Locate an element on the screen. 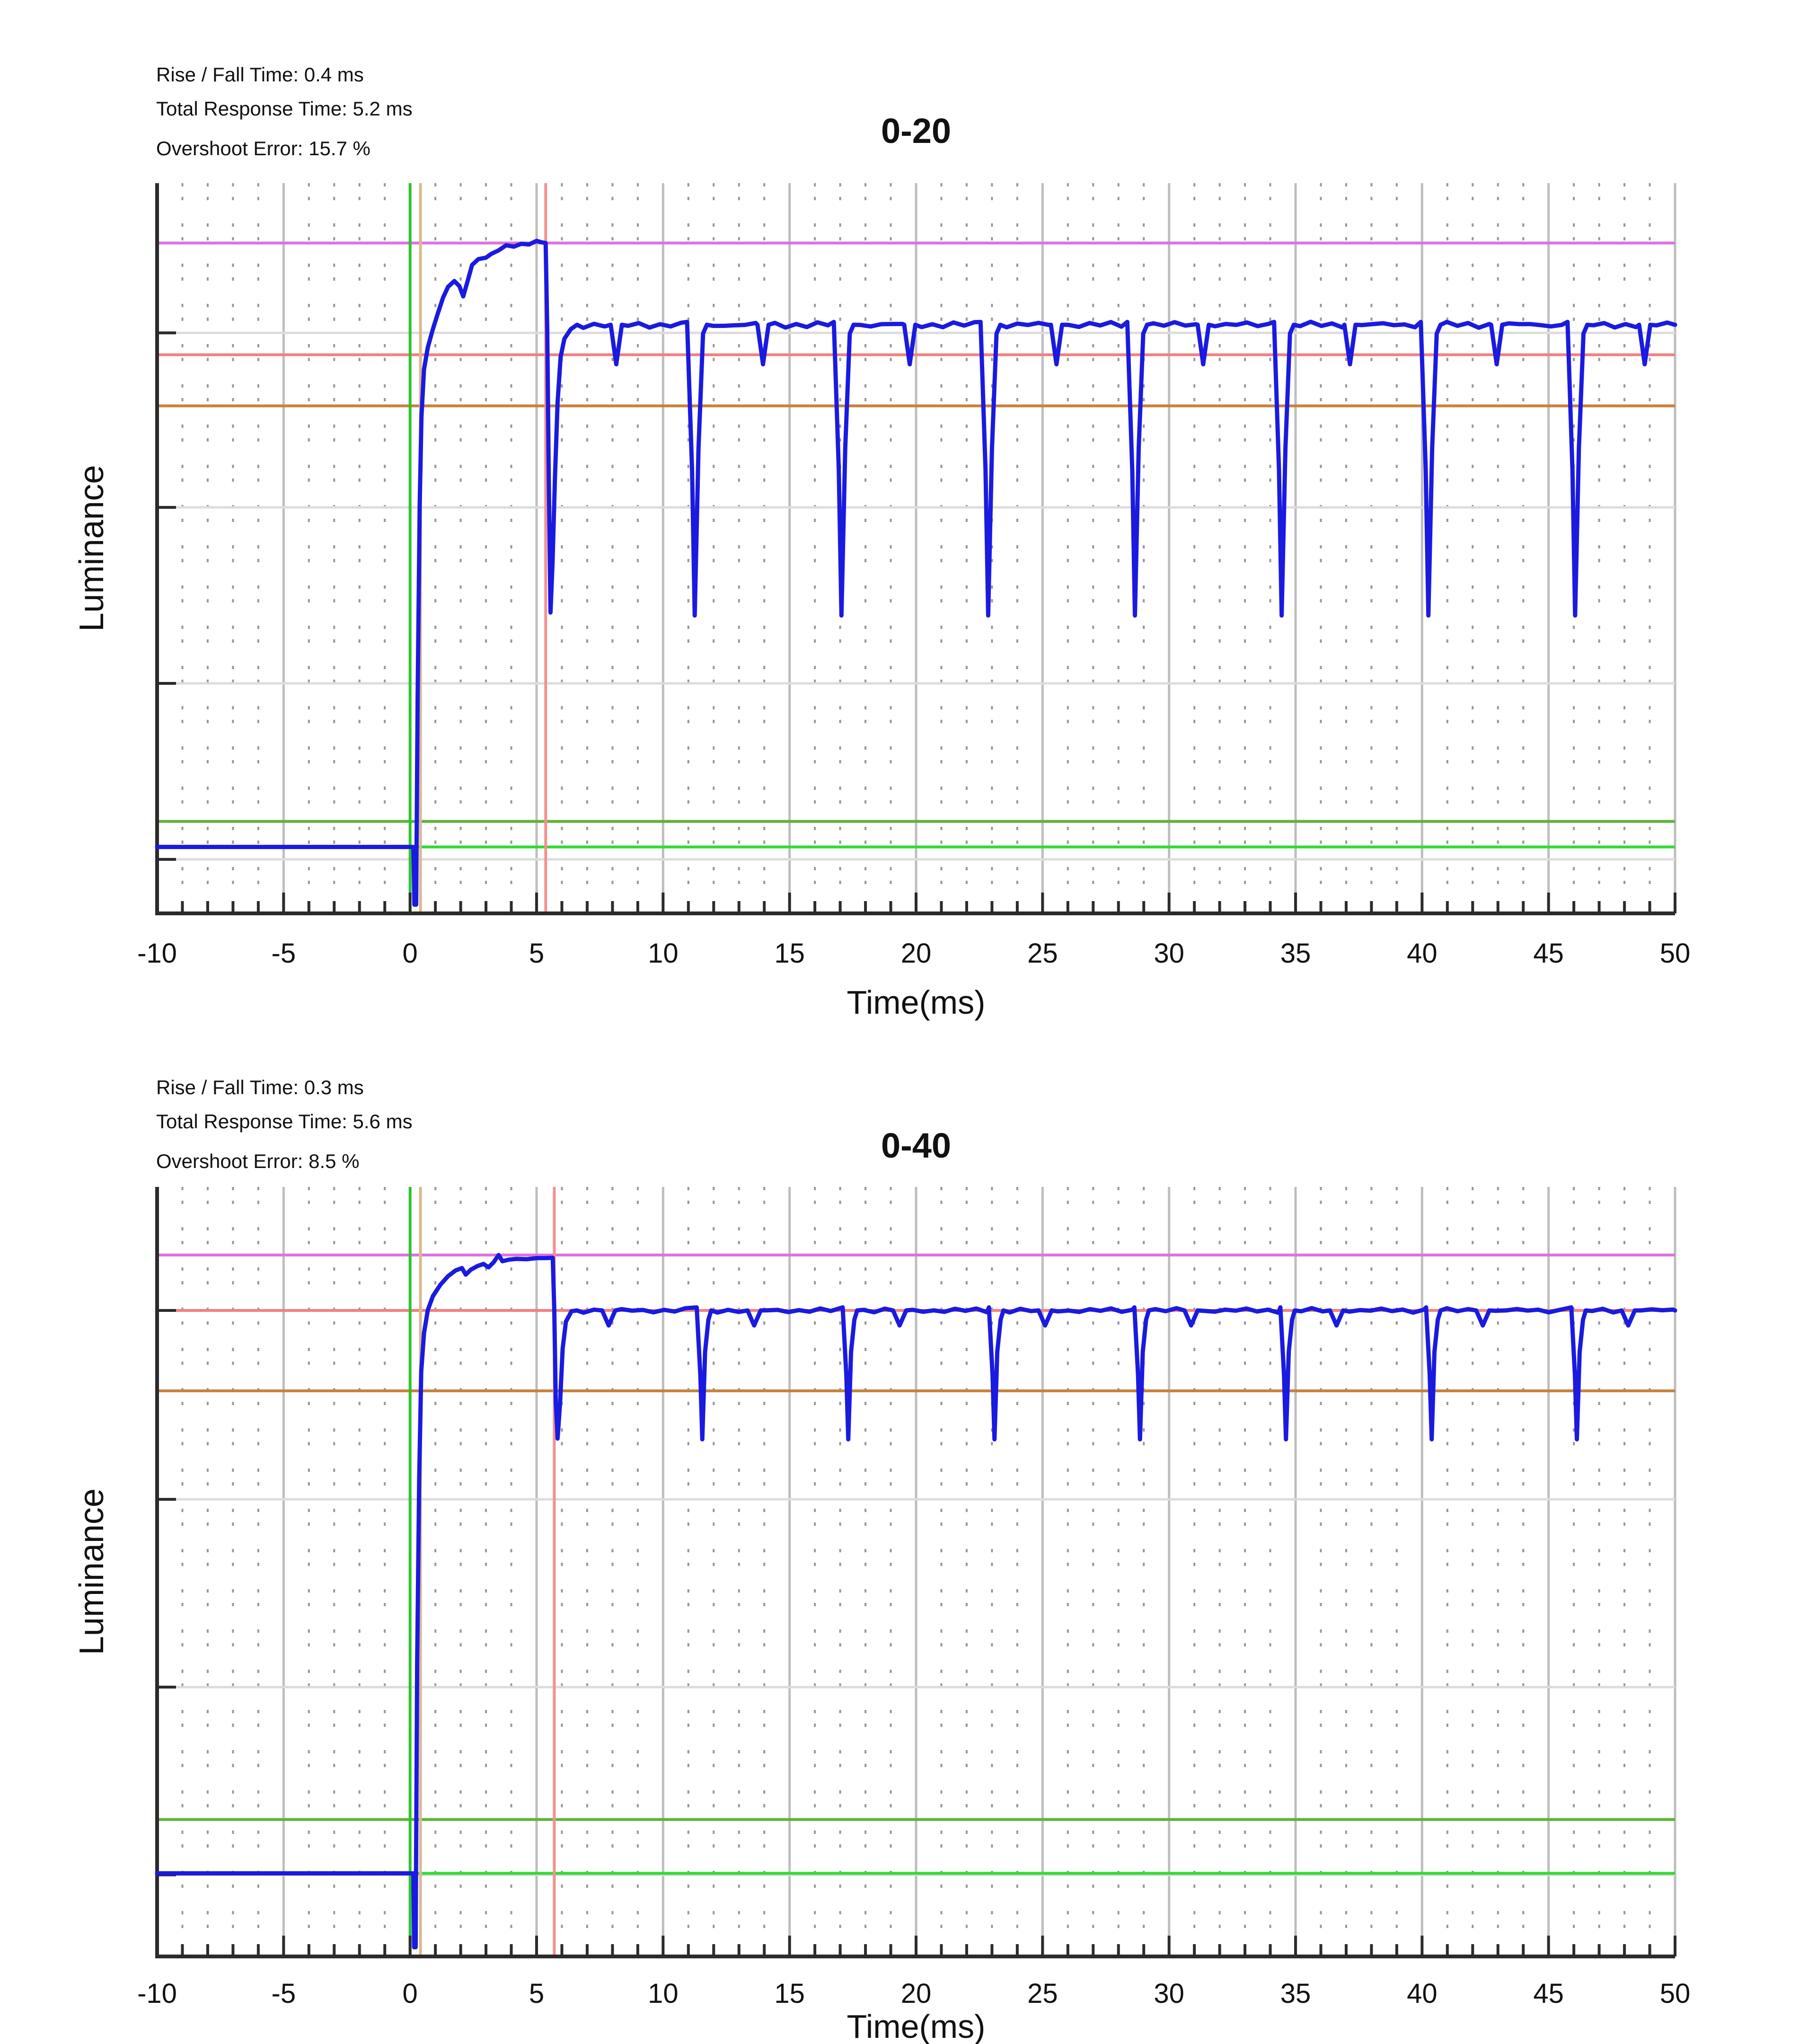  stat-line-total-response-time: Total Response Time: 5.6 ms is located at coordinates (284, 1121).